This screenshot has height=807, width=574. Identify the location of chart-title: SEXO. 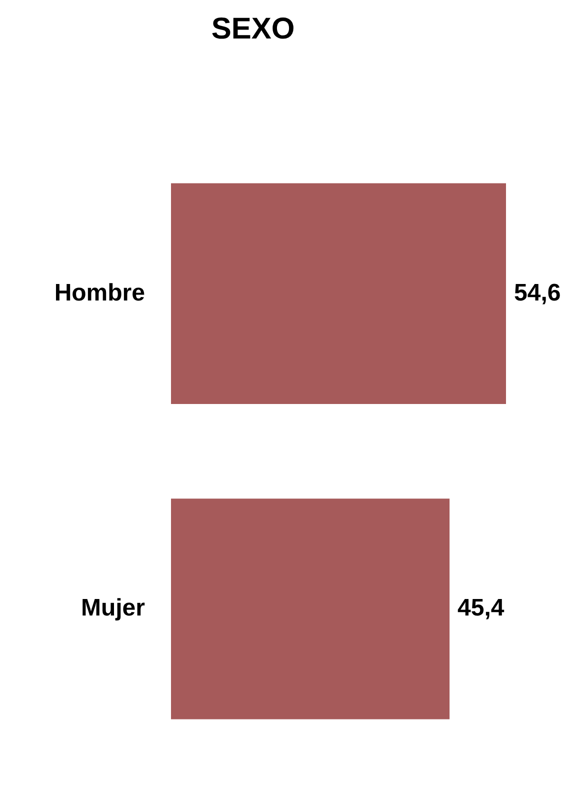
(253, 29).